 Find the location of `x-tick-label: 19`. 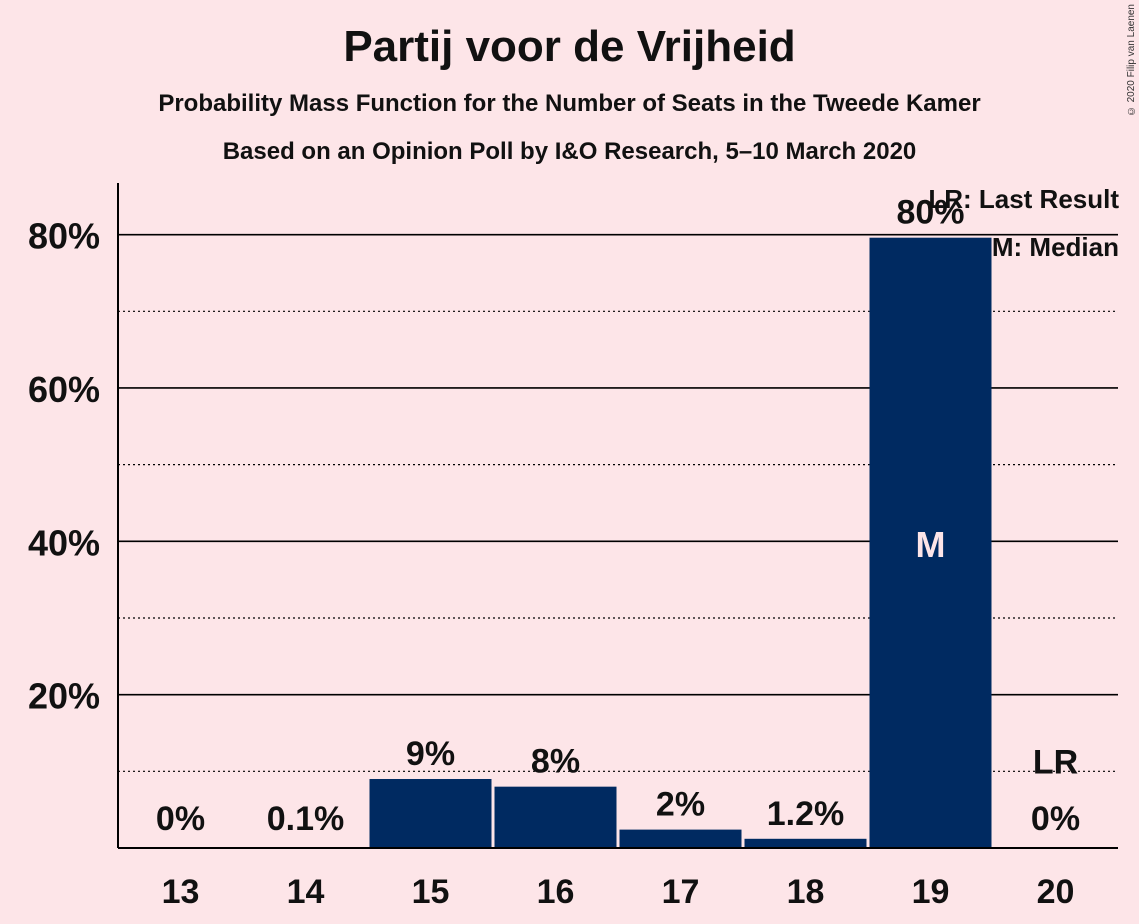

x-tick-label: 19 is located at coordinates (931, 892).